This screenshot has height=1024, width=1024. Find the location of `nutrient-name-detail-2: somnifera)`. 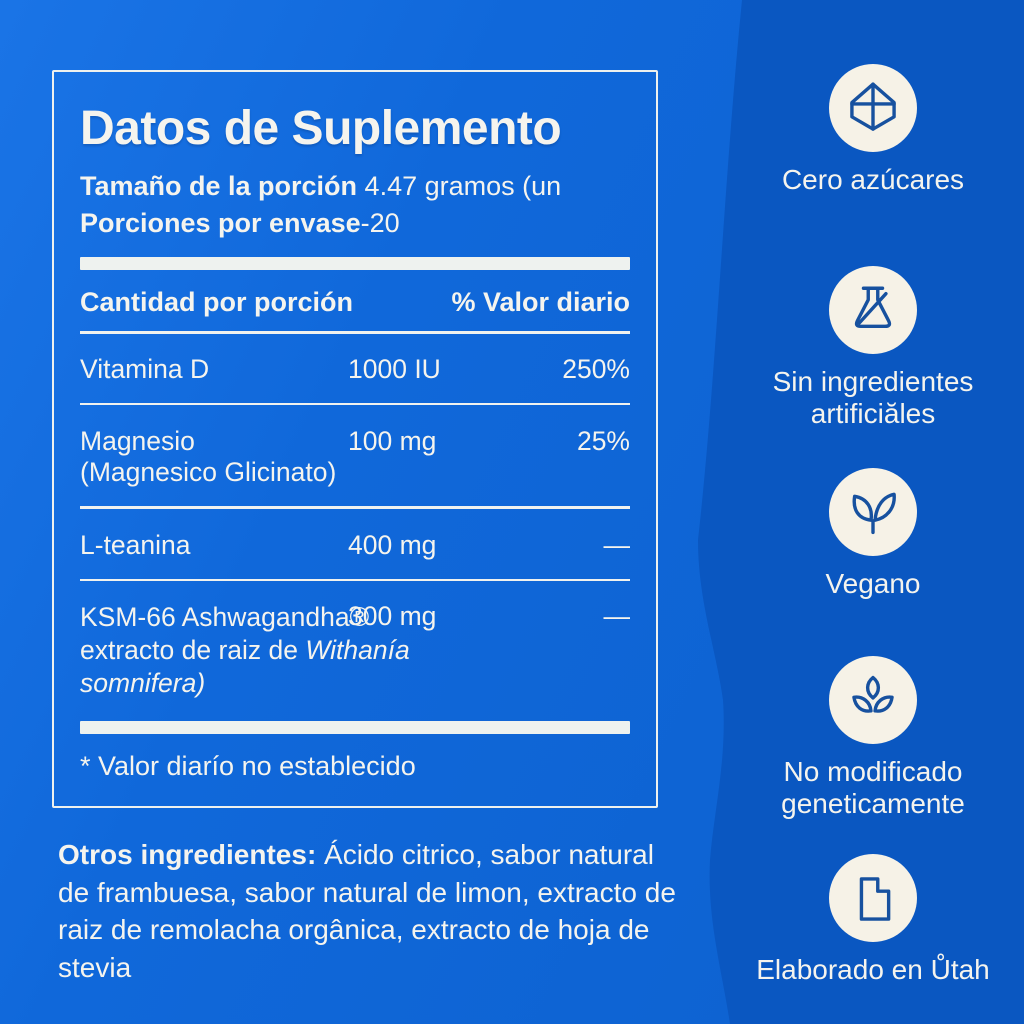

nutrient-name-detail-2: somnifera) is located at coordinates (143, 683).